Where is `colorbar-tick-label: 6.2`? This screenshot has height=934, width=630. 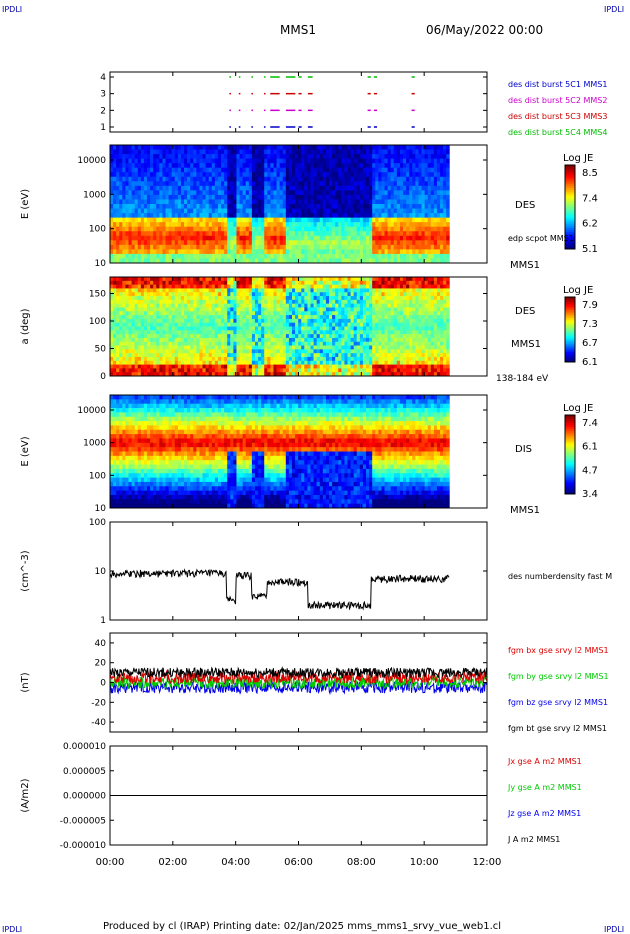
colorbar-tick-label: 6.2 is located at coordinates (590, 224).